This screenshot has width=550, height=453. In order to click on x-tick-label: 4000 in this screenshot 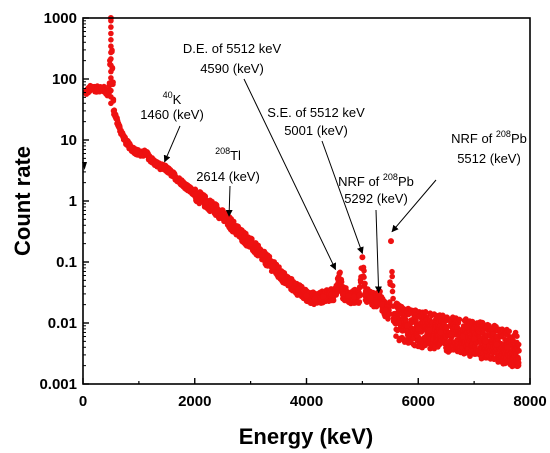, I will do `click(306, 401)`.